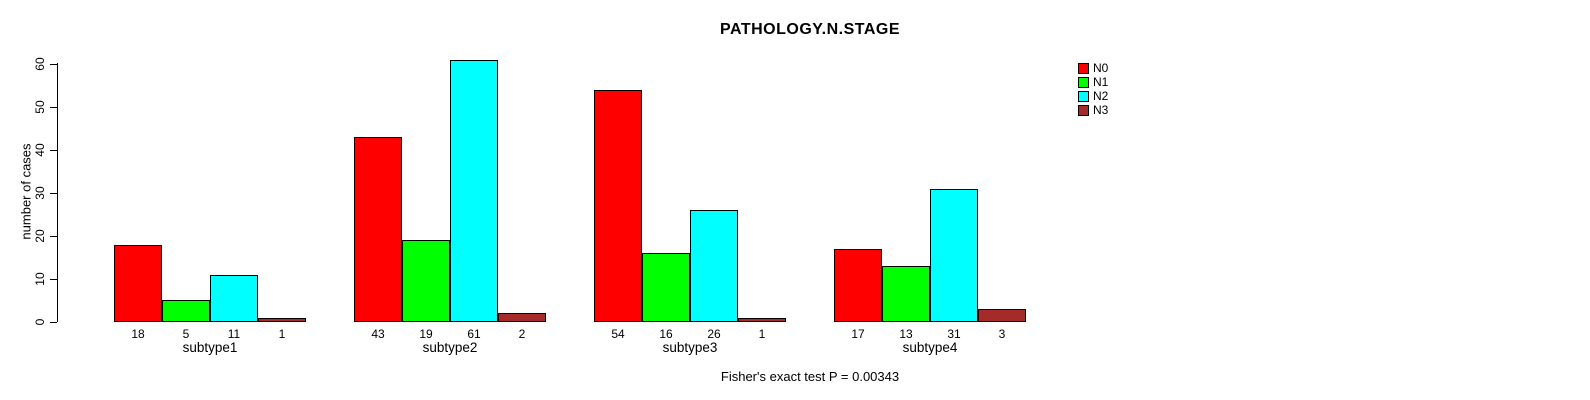  Describe the element at coordinates (378, 334) in the screenshot. I see `bar-value-label: 43` at that location.